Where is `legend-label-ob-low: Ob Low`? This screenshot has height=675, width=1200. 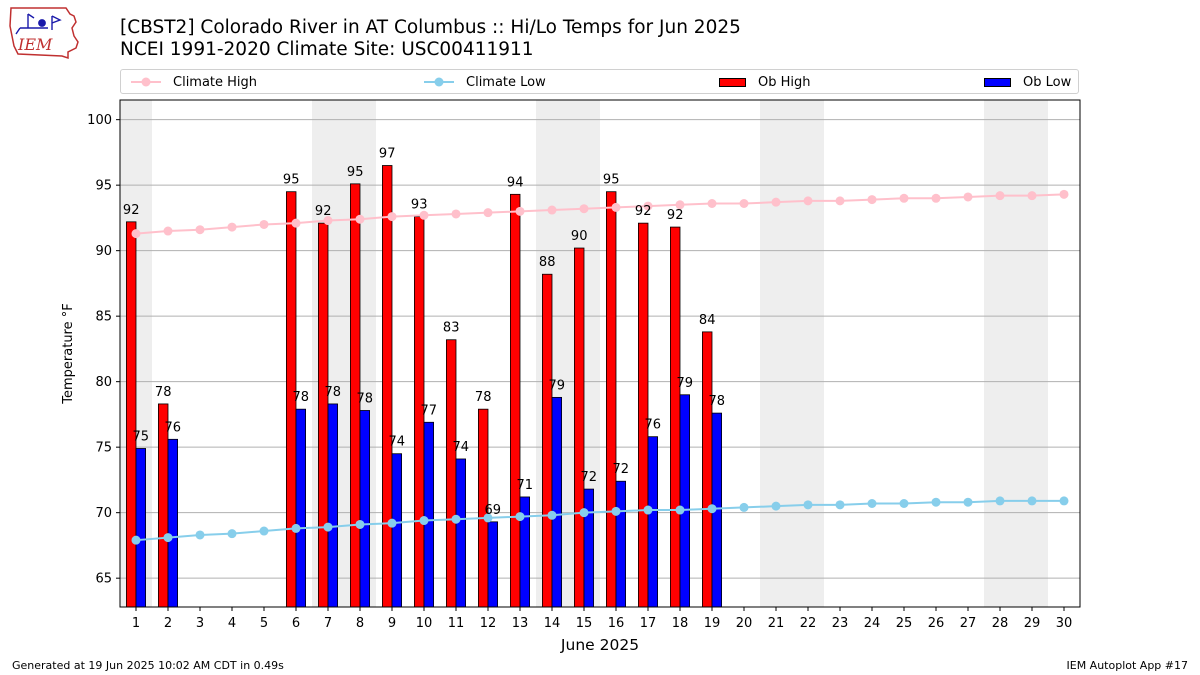 legend-label-ob-low: Ob Low is located at coordinates (1047, 82).